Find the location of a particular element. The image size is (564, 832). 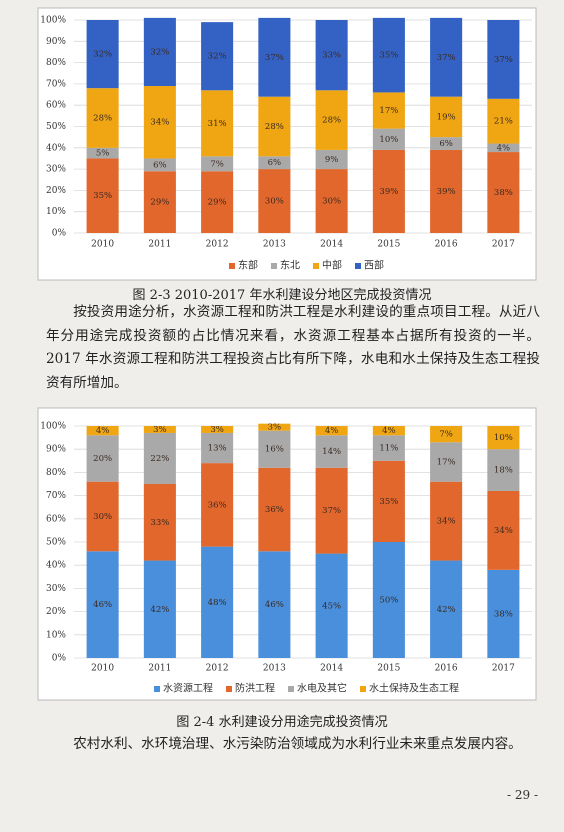

x-tick-label: 2017 is located at coordinates (503, 245).